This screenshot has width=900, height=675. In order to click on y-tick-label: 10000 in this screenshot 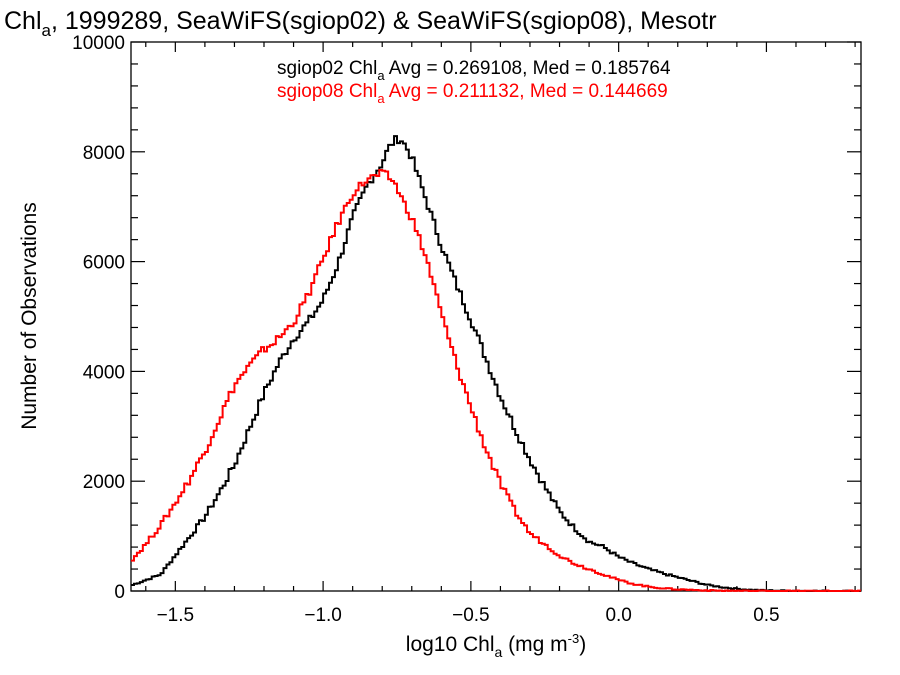, I will do `click(98, 43)`.